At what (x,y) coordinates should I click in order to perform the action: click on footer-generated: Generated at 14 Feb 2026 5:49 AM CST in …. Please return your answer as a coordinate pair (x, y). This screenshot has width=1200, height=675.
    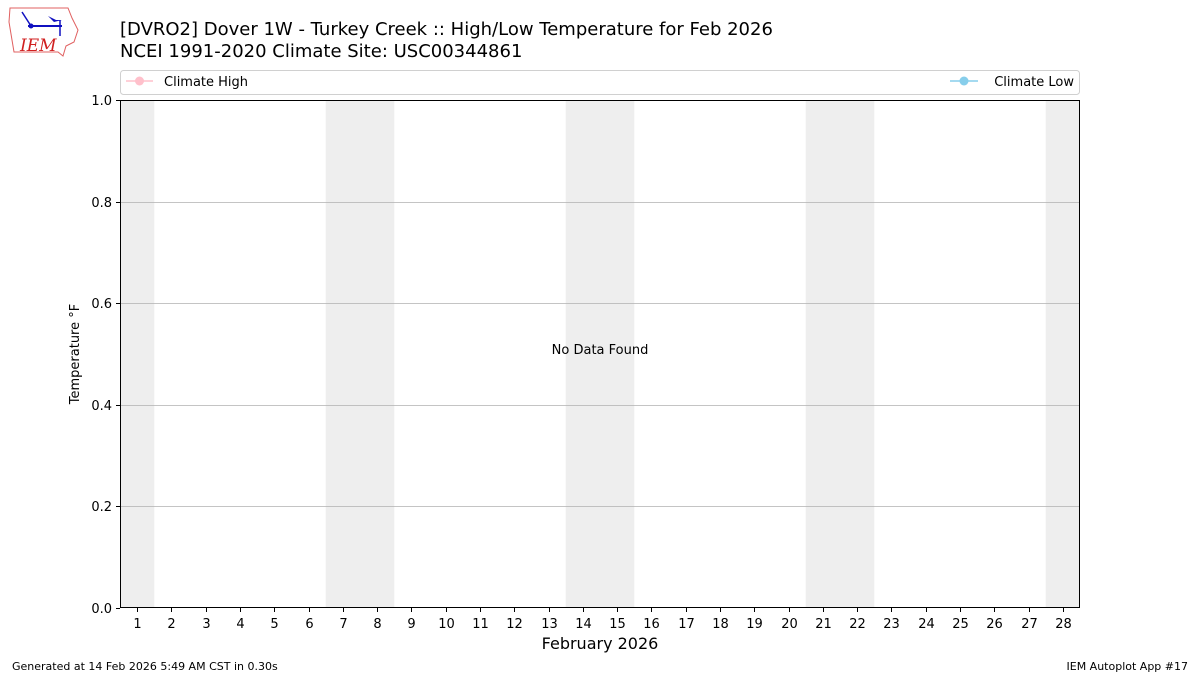
    Looking at the image, I should click on (145, 666).